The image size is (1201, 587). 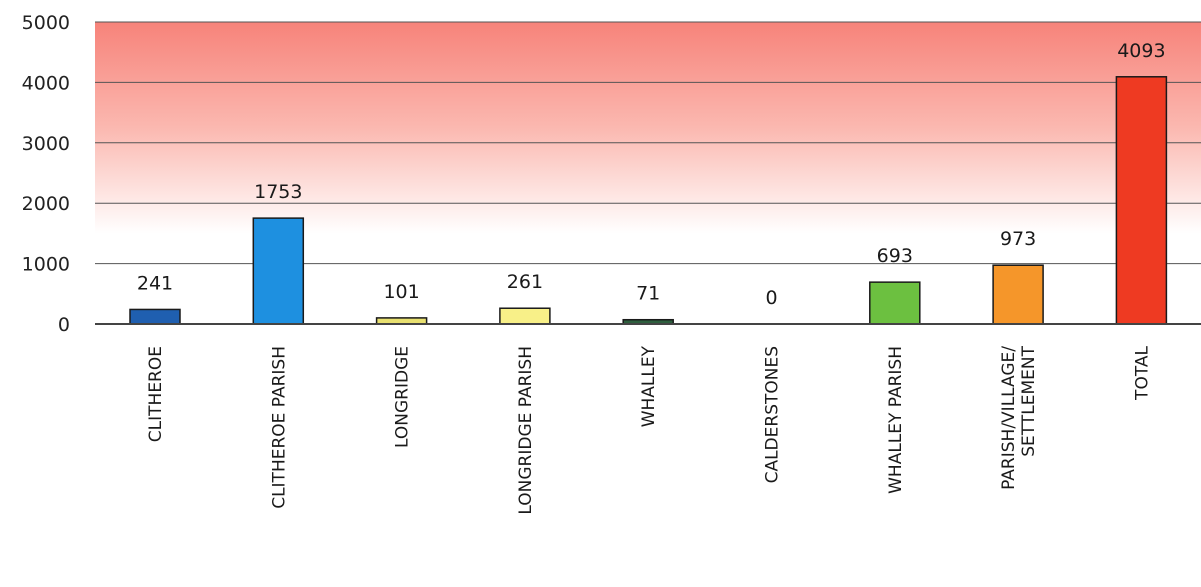 I want to click on x-tick-label: CLITHEROE PARISH, so click(x=279, y=427).